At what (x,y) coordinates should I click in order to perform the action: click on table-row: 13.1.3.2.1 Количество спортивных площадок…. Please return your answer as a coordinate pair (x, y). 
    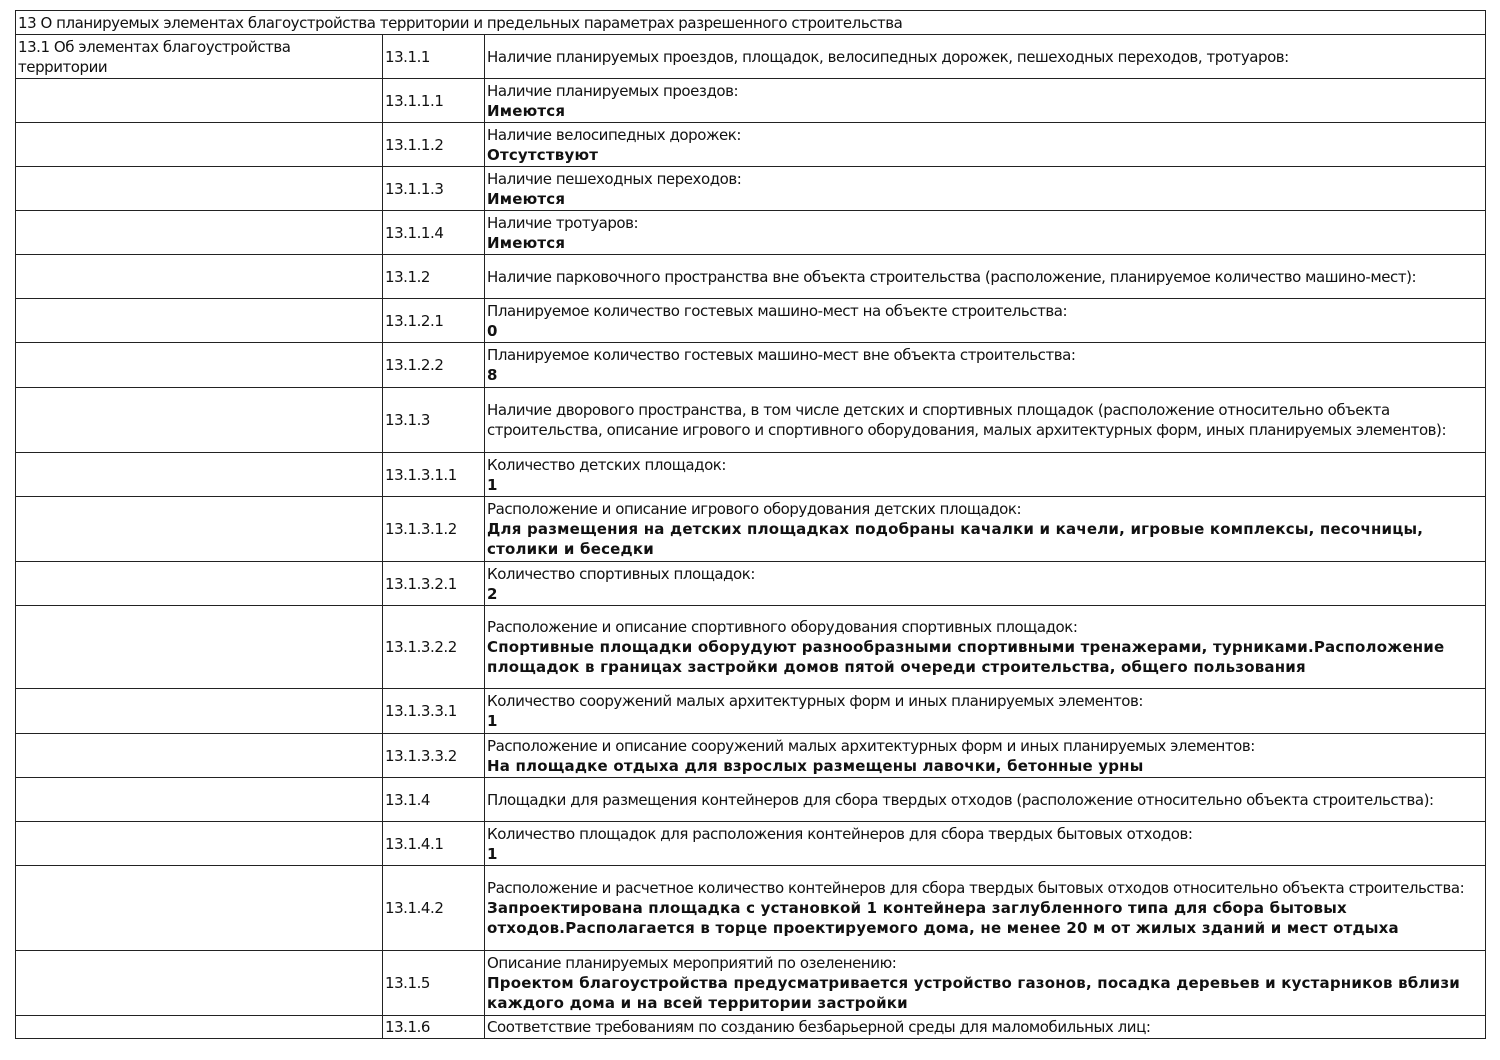
    Looking at the image, I should click on (750, 583).